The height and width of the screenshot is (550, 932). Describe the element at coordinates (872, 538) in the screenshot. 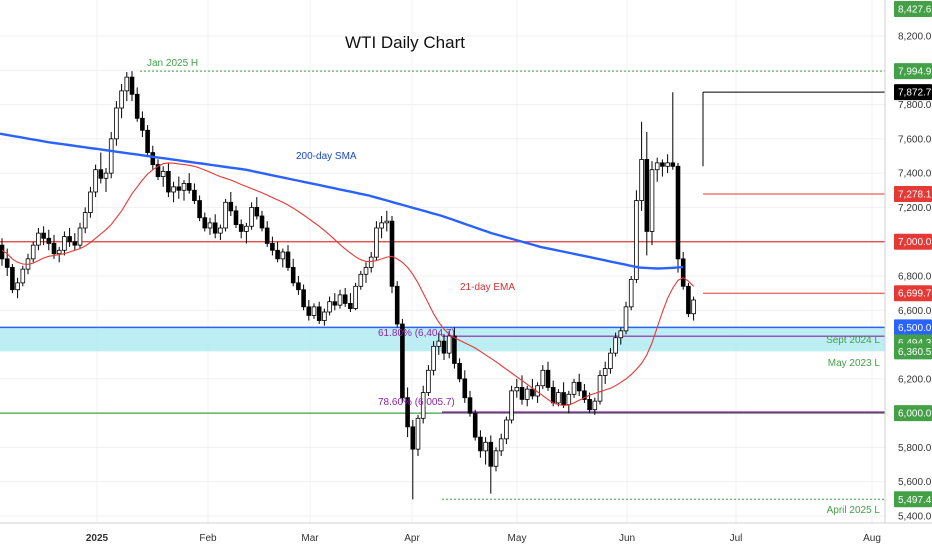

I see `time-tick-label: Aug` at that location.